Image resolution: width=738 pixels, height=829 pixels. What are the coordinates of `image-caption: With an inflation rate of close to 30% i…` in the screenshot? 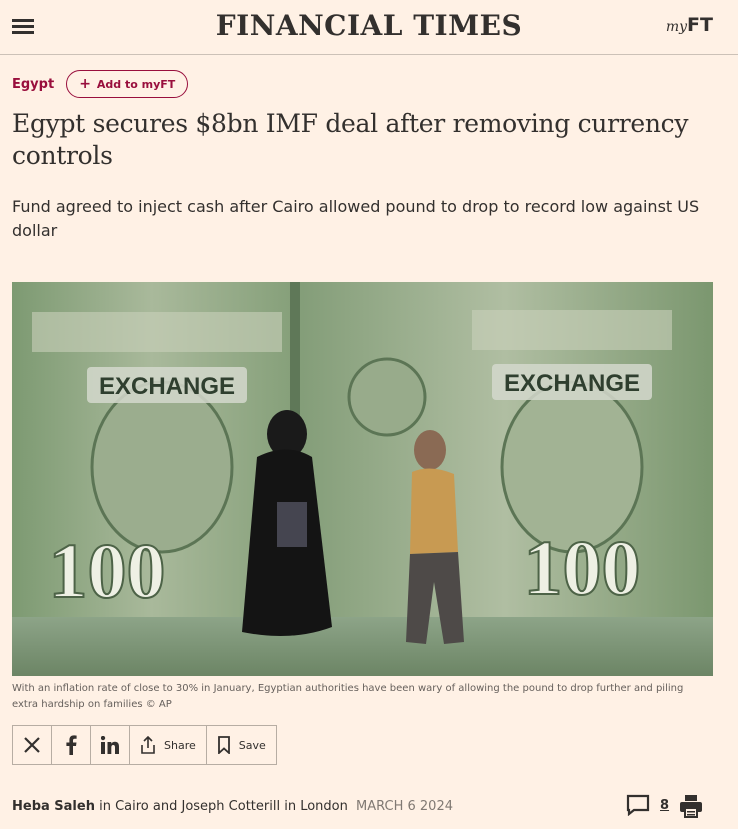 It's located at (348, 696).